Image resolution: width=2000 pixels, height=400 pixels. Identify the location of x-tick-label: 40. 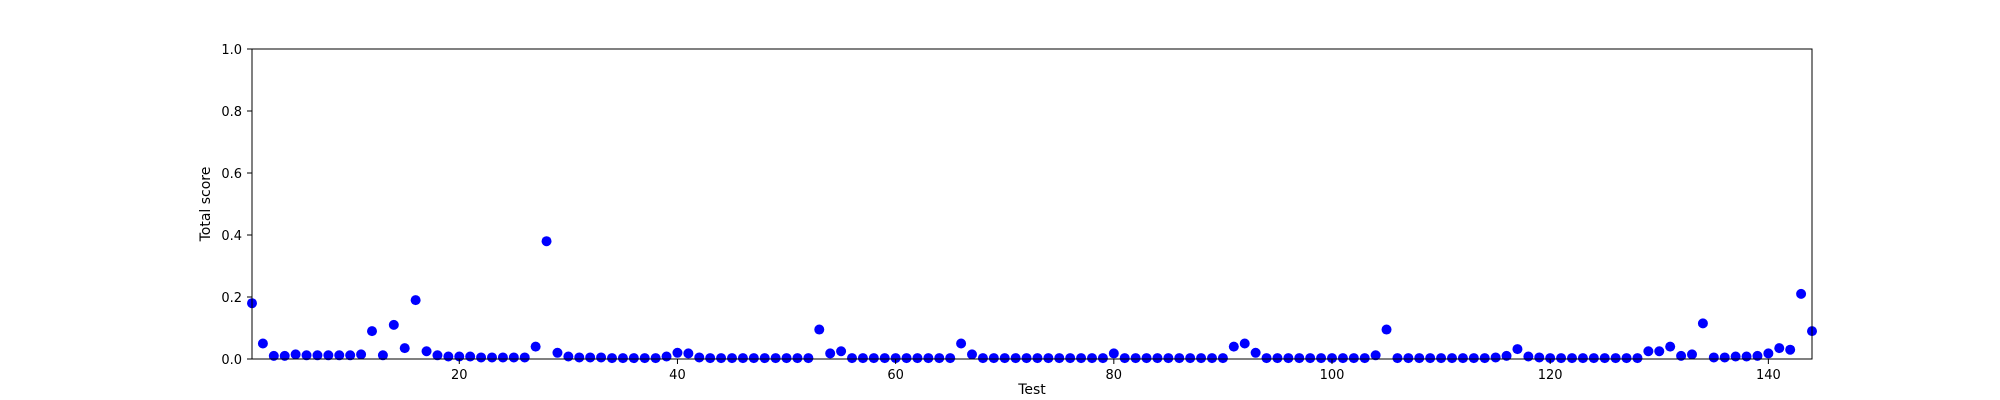
(677, 375).